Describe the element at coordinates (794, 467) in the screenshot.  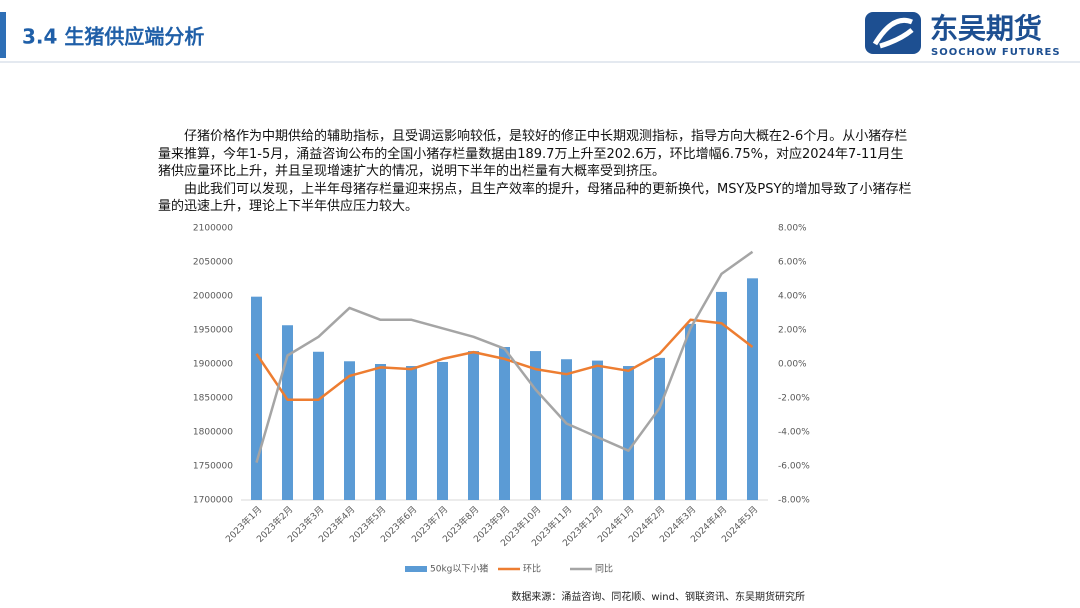
I see `y2-tick-label: -6.00%` at that location.